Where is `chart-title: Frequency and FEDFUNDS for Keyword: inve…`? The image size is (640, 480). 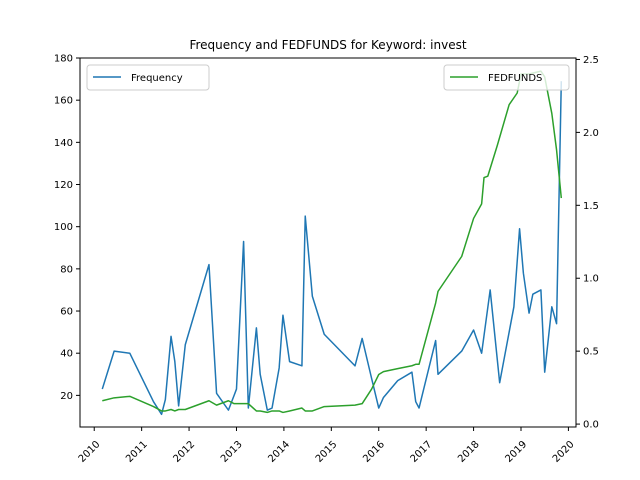 chart-title: Frequency and FEDFUNDS for Keyword: inve… is located at coordinates (327, 45).